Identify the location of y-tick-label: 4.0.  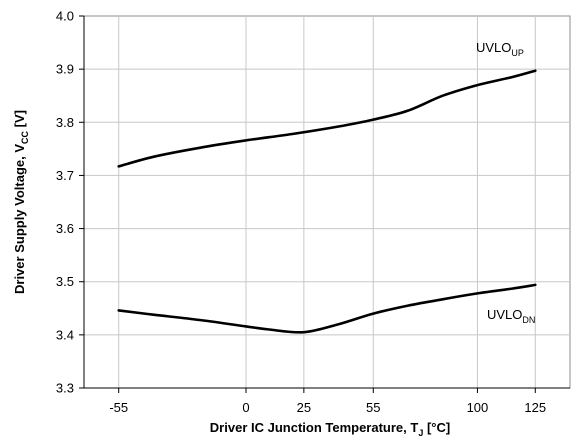
(65, 16).